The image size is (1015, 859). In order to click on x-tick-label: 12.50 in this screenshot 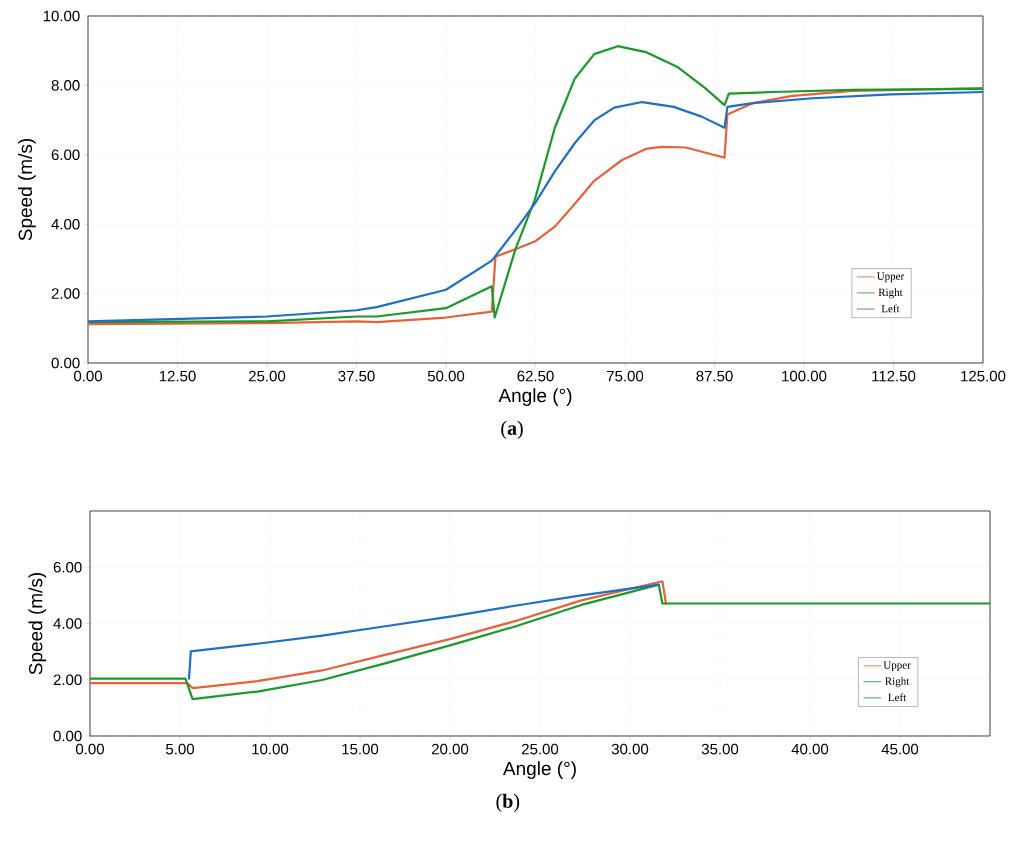, I will do `click(177, 376)`.